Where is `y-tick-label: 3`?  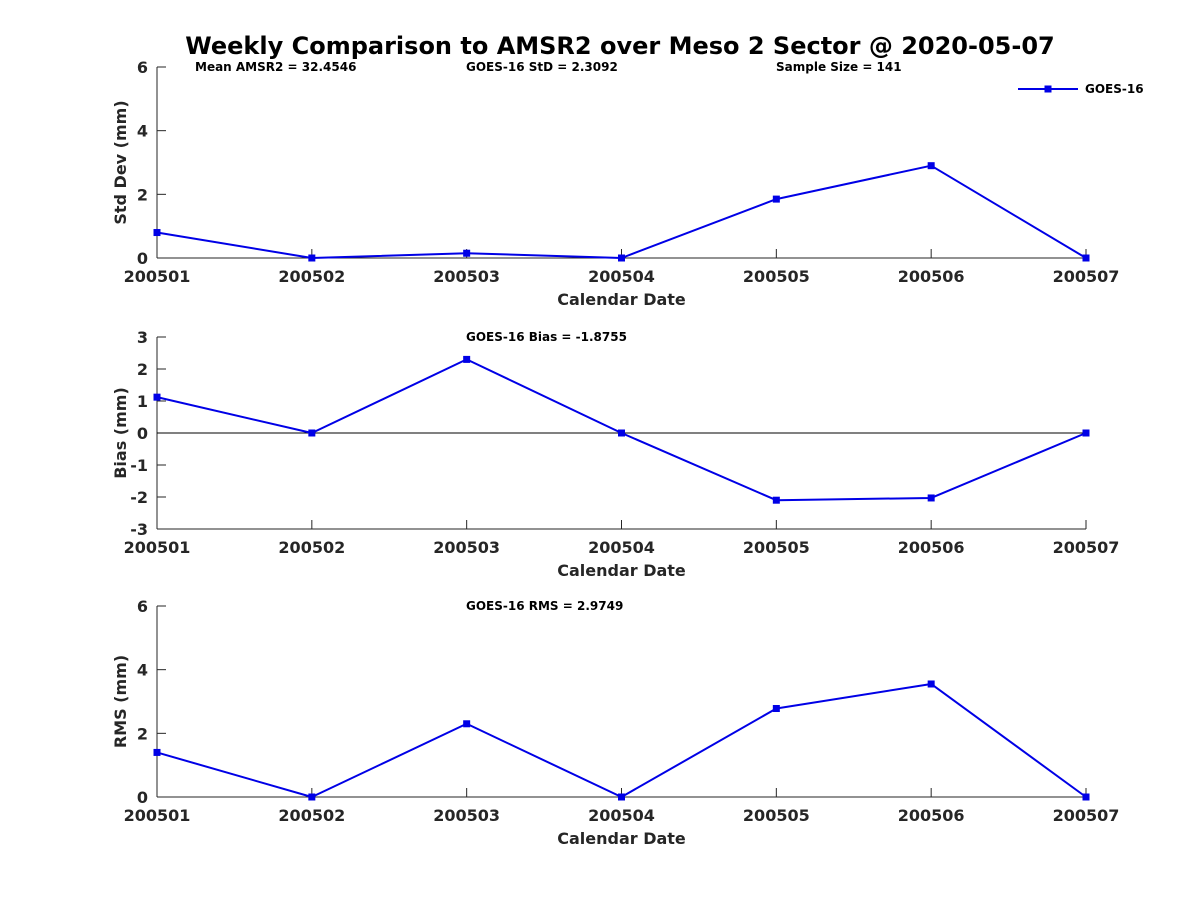 y-tick-label: 3 is located at coordinates (142, 337).